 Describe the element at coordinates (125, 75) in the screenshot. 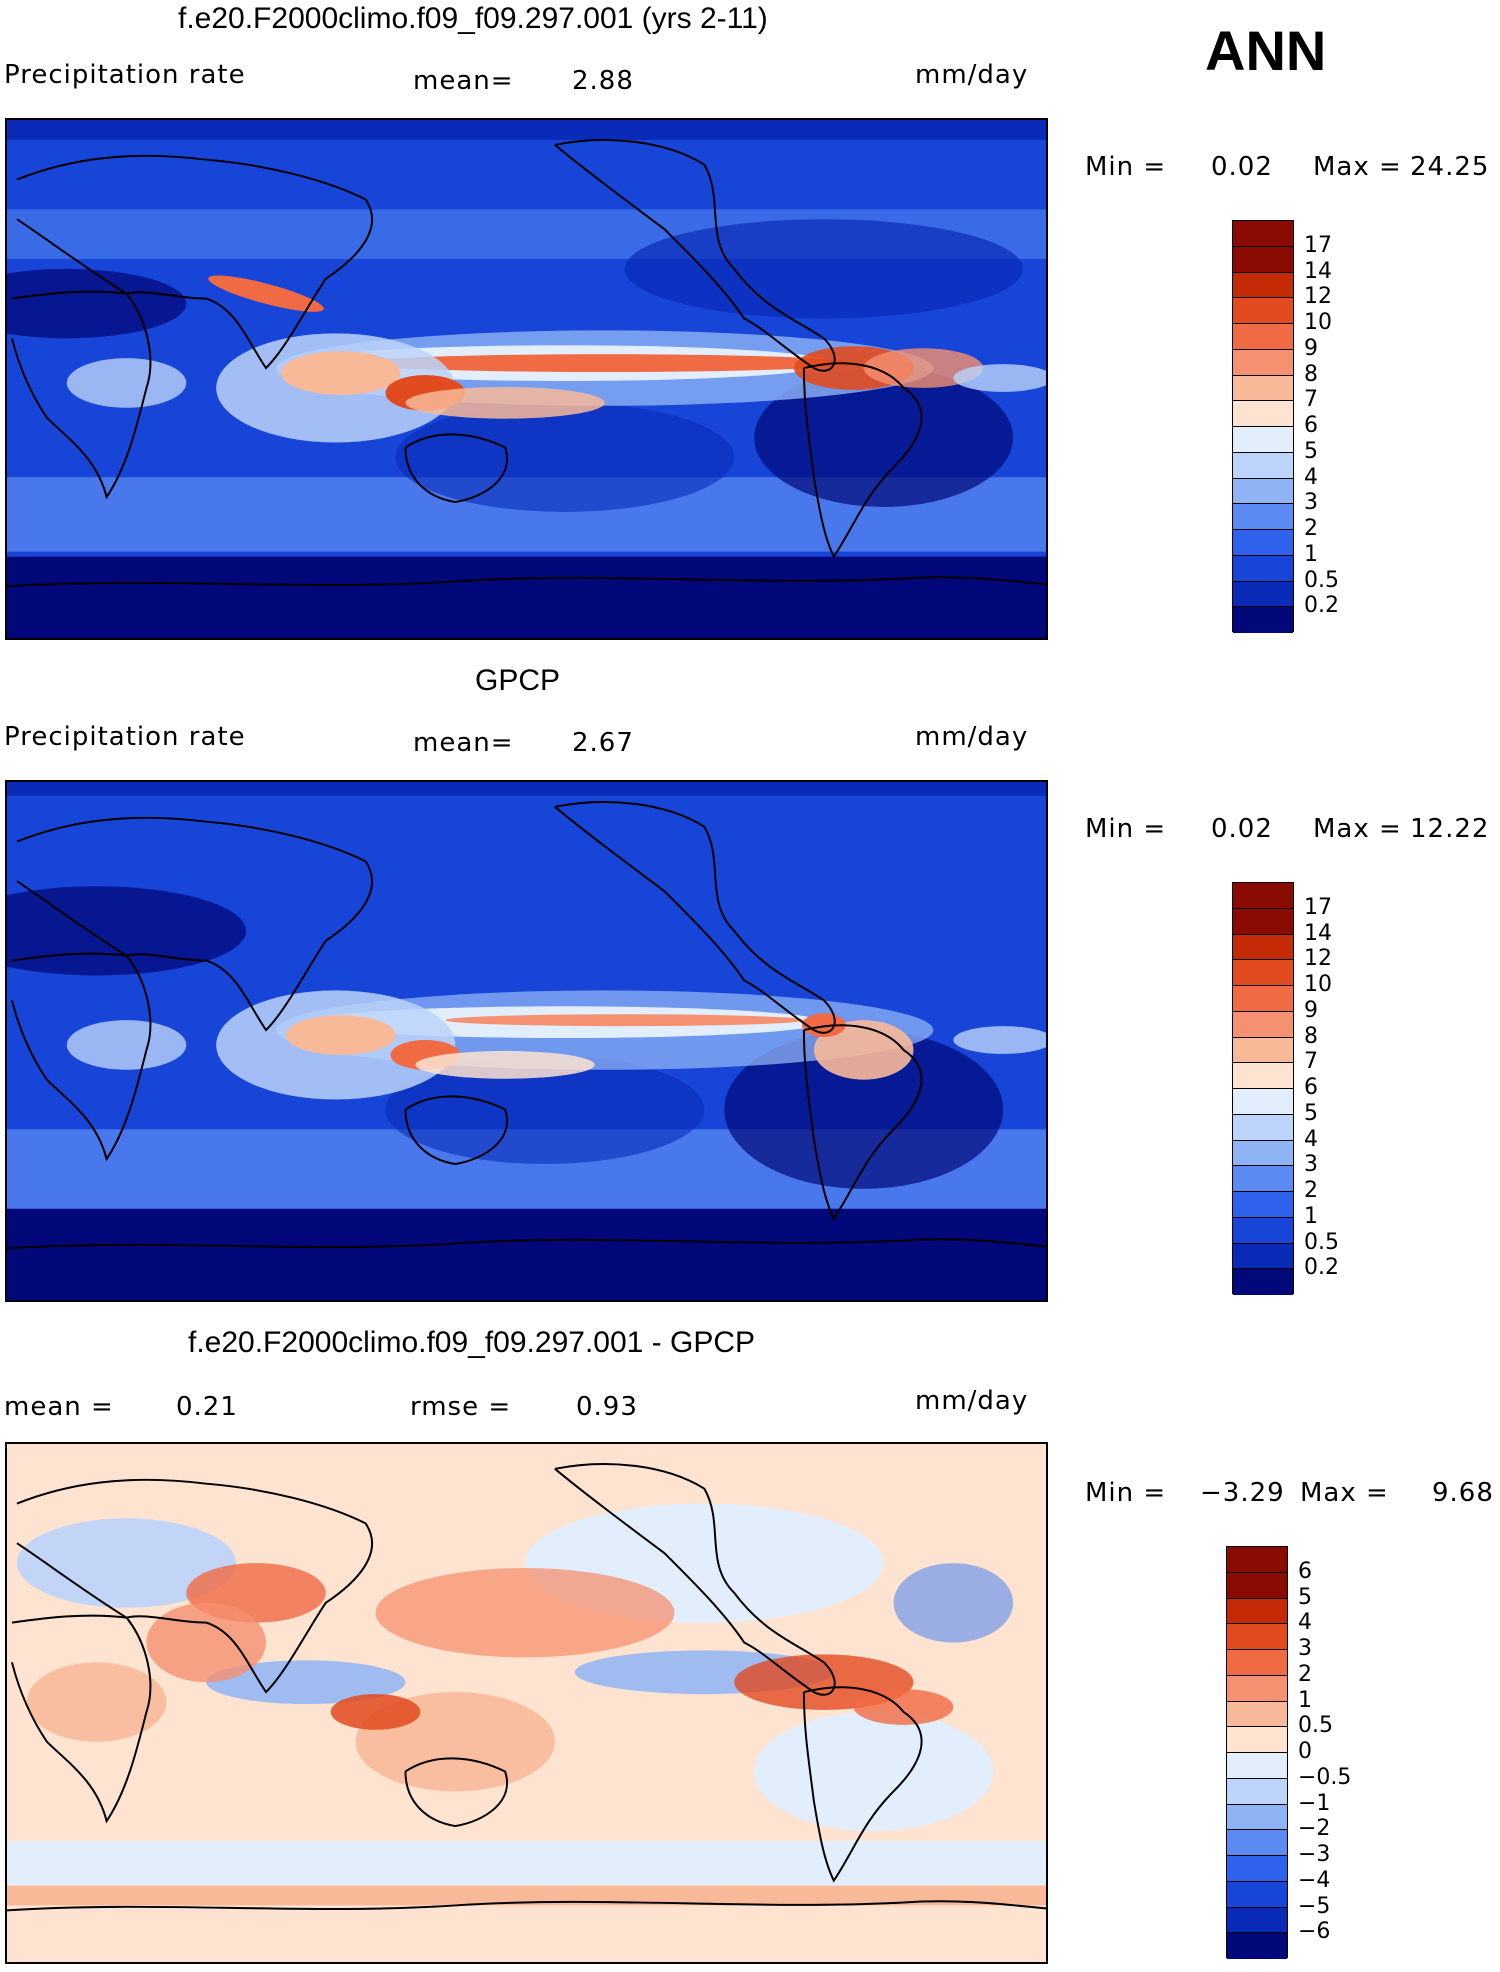

I see `panel1-variable-label: Precipitation rate` at that location.